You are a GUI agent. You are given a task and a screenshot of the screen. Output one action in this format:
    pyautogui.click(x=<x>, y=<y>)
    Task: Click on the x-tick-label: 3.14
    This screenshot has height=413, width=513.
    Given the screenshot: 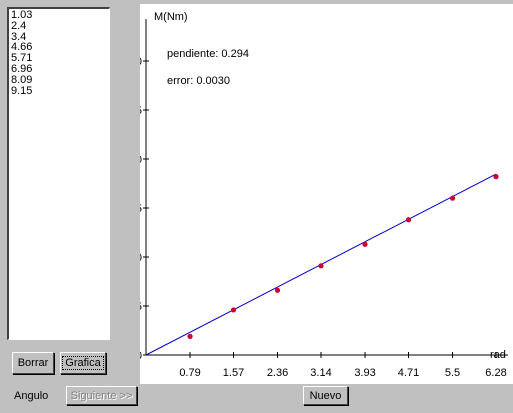 What is the action you would take?
    pyautogui.click(x=320, y=373)
    